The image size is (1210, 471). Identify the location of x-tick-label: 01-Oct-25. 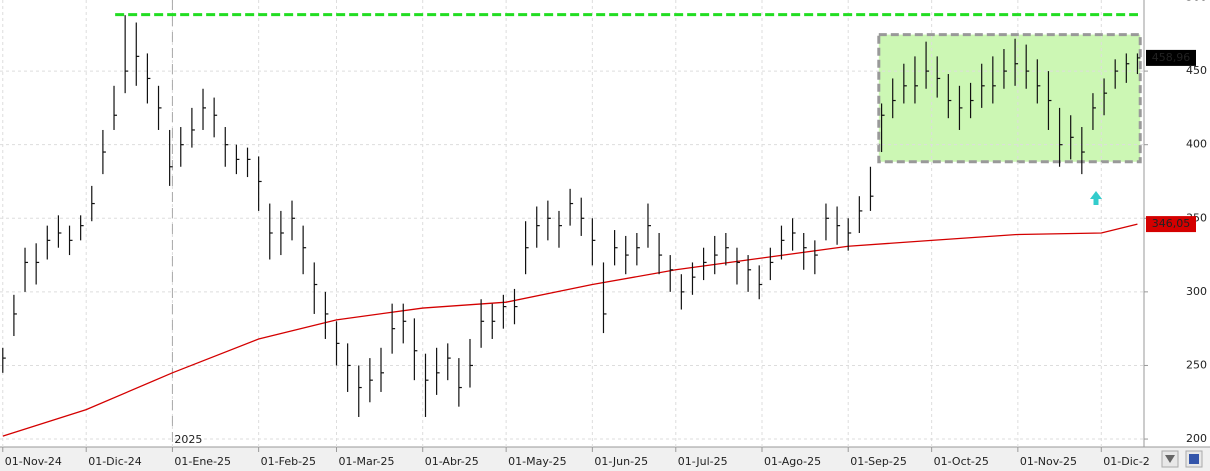
(961, 461).